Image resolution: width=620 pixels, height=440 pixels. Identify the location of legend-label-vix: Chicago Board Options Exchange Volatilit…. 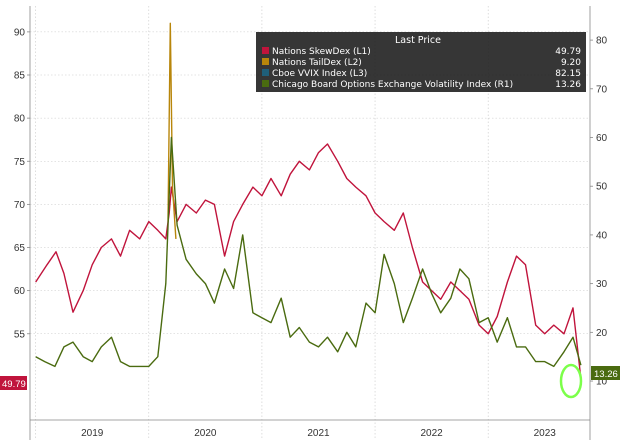
(392, 85).